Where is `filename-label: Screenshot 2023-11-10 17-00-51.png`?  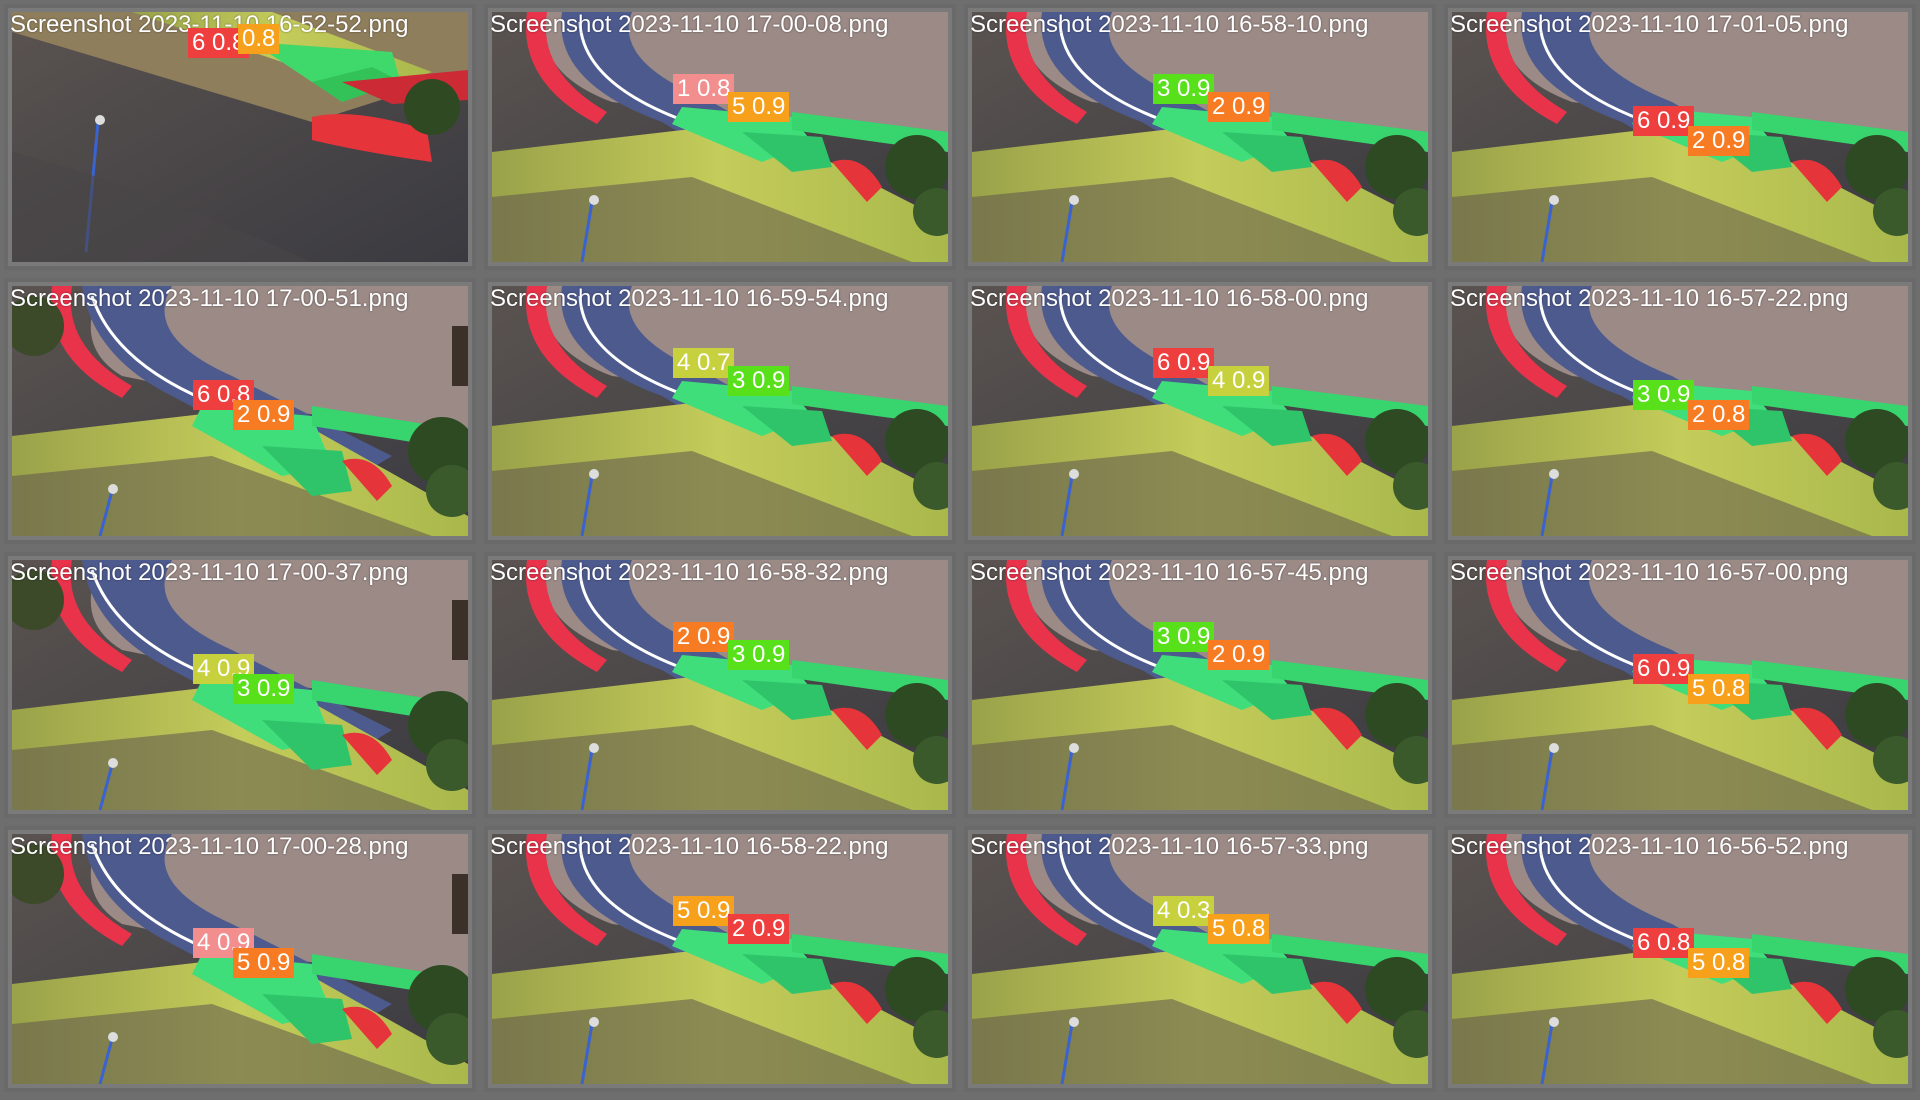
filename-label: Screenshot 2023-11-10 17-00-51.png is located at coordinates (209, 298).